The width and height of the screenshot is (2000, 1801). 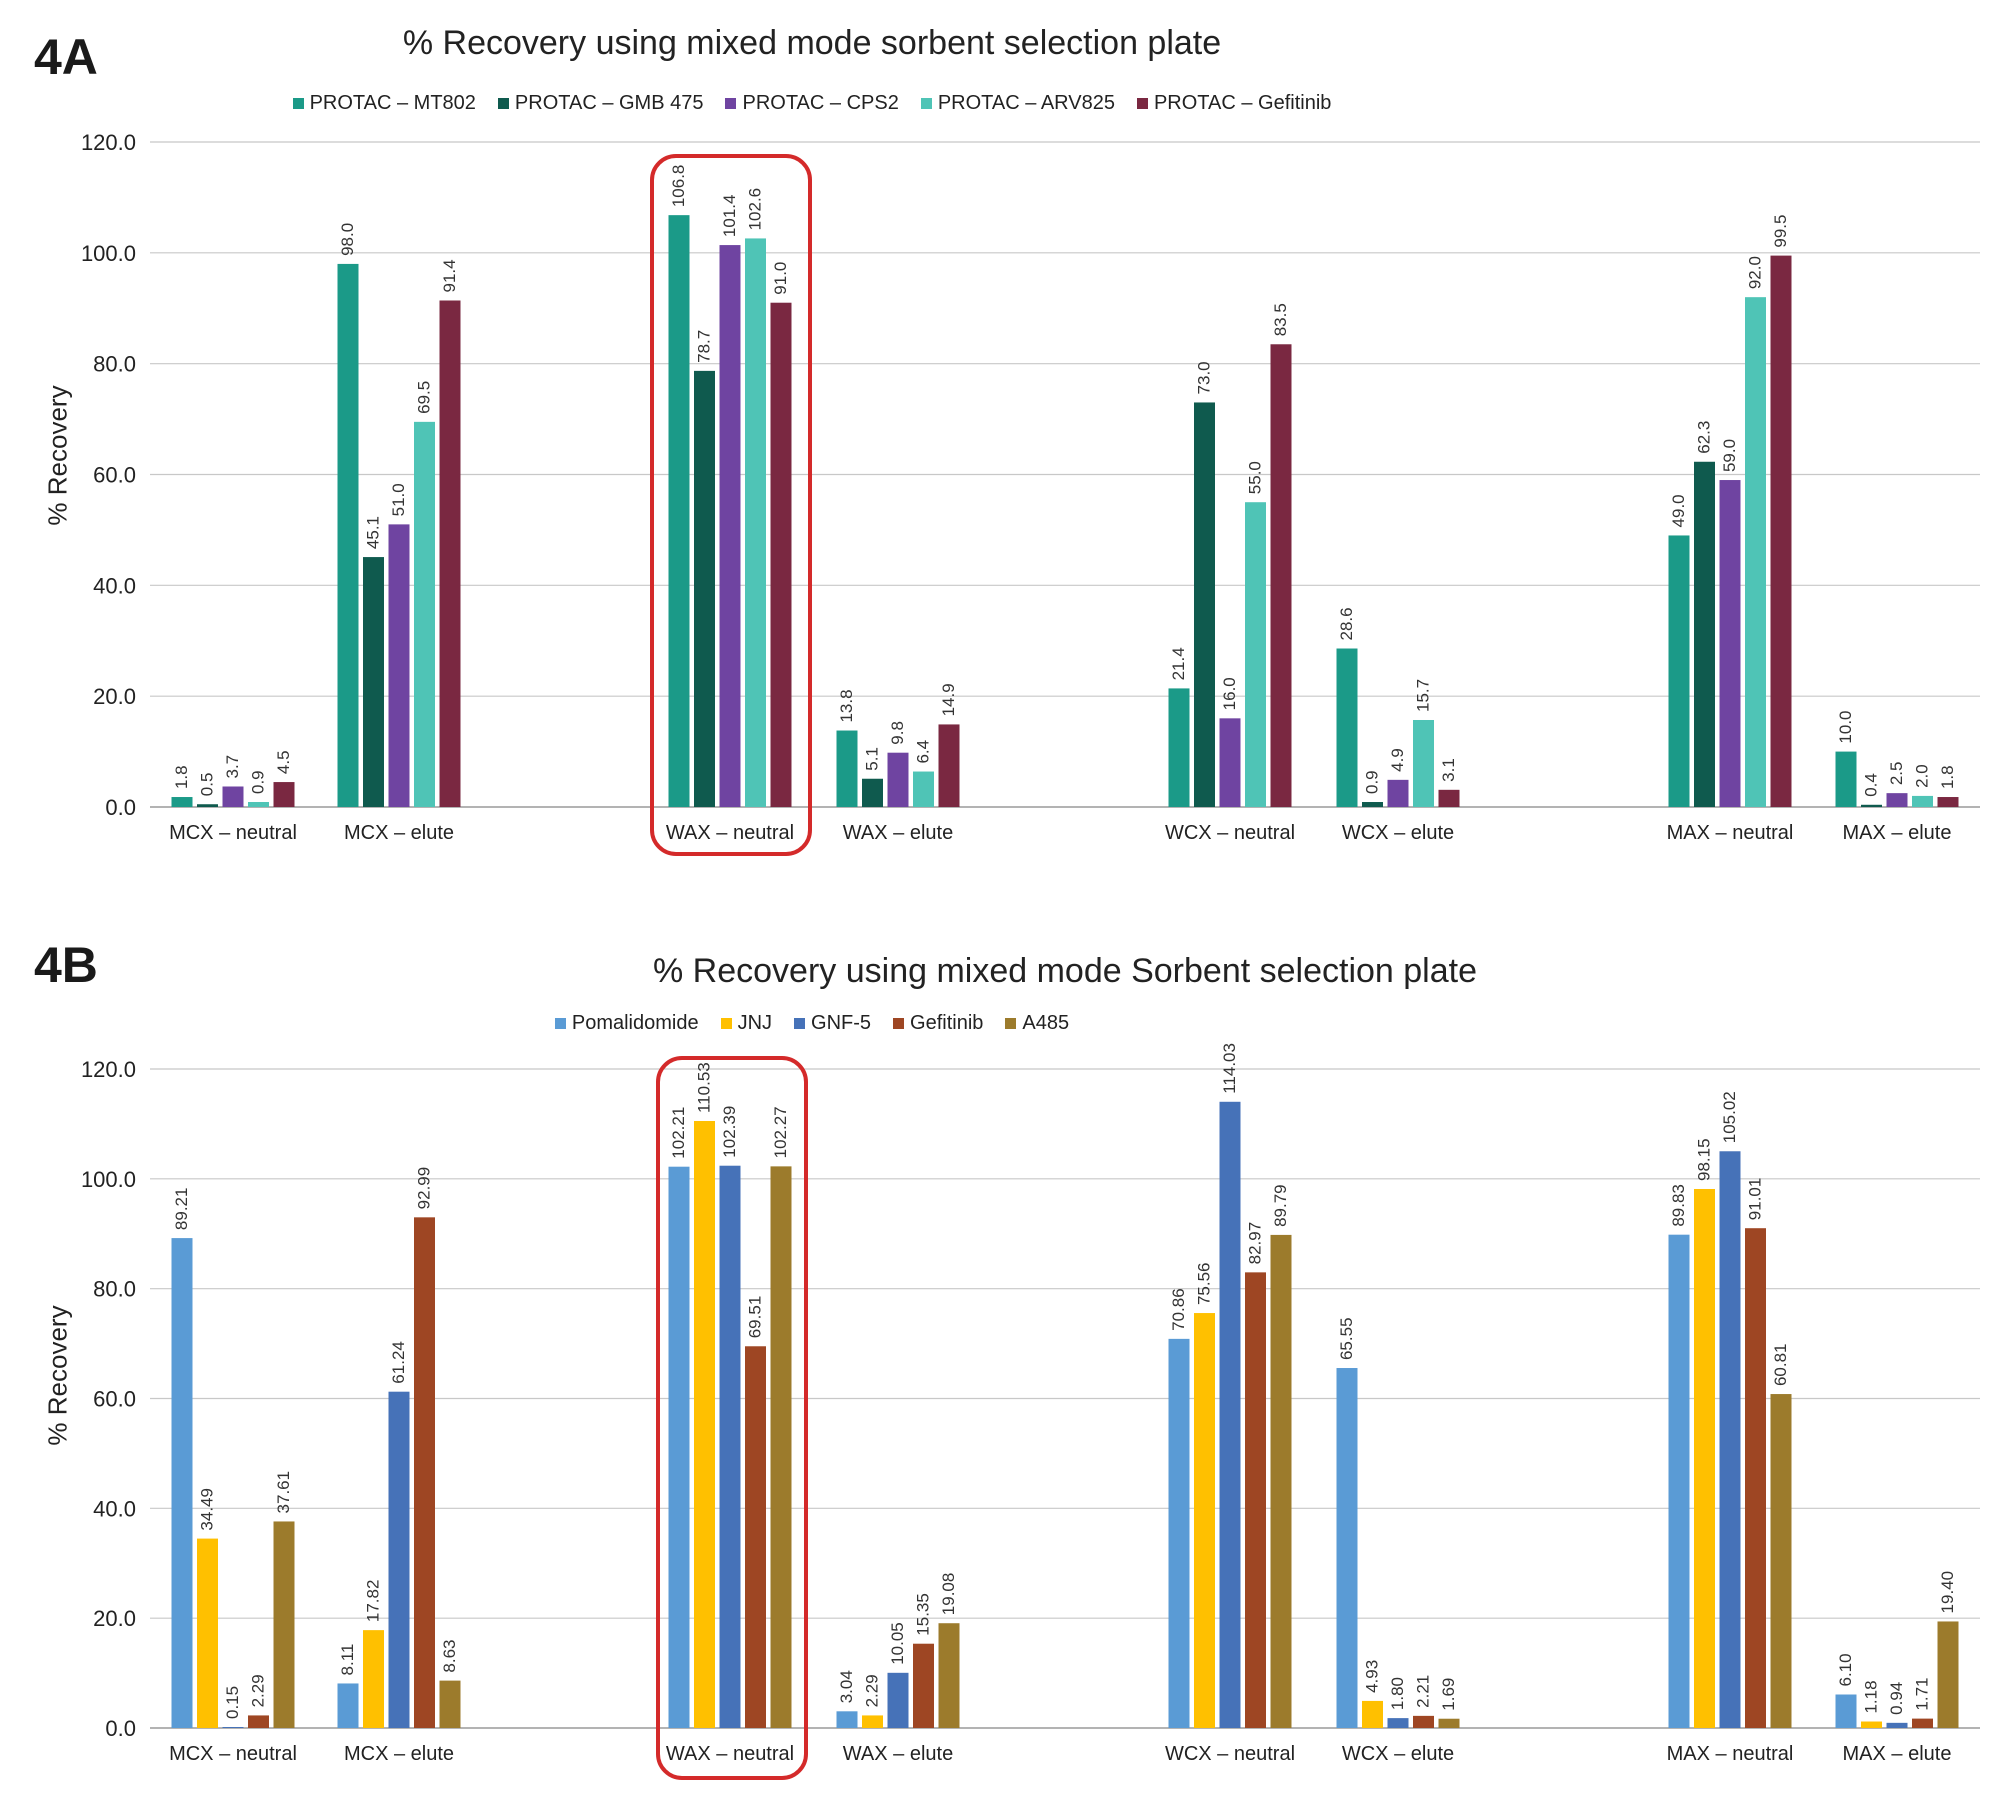 What do you see at coordinates (923, 752) in the screenshot?
I see `data-label: 6.4` at bounding box center [923, 752].